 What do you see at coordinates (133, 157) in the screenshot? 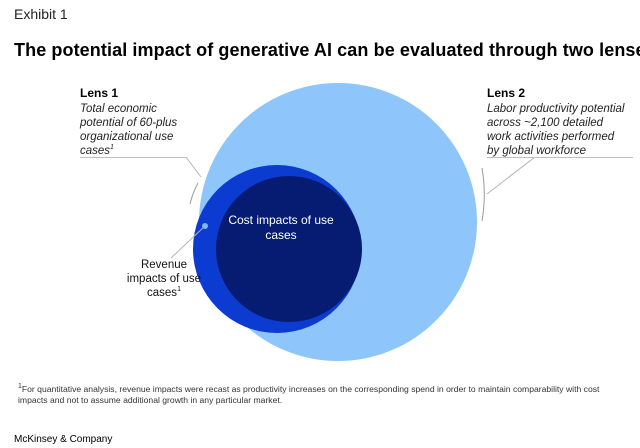
I see `lens-1-rule` at bounding box center [133, 157].